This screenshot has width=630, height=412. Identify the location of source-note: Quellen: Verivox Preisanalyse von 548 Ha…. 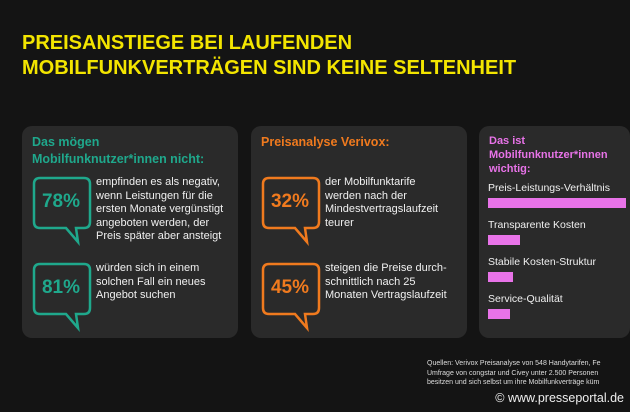
(514, 373).